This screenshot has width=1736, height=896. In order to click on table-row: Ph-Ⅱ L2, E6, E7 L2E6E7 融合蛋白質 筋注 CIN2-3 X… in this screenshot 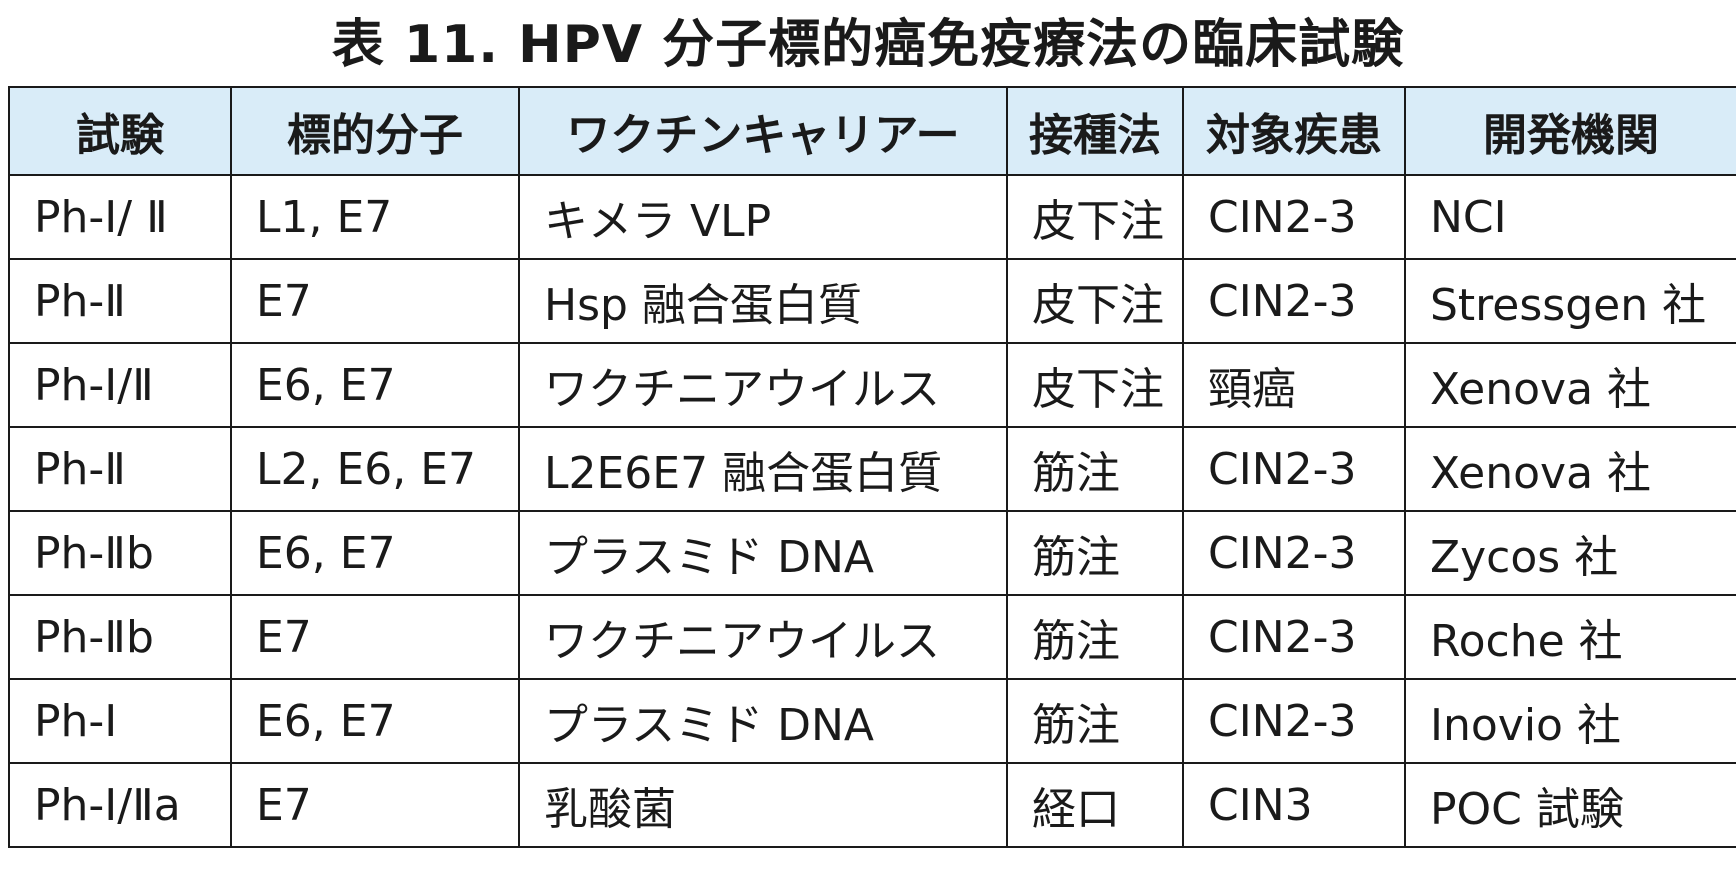, I will do `click(872, 469)`.